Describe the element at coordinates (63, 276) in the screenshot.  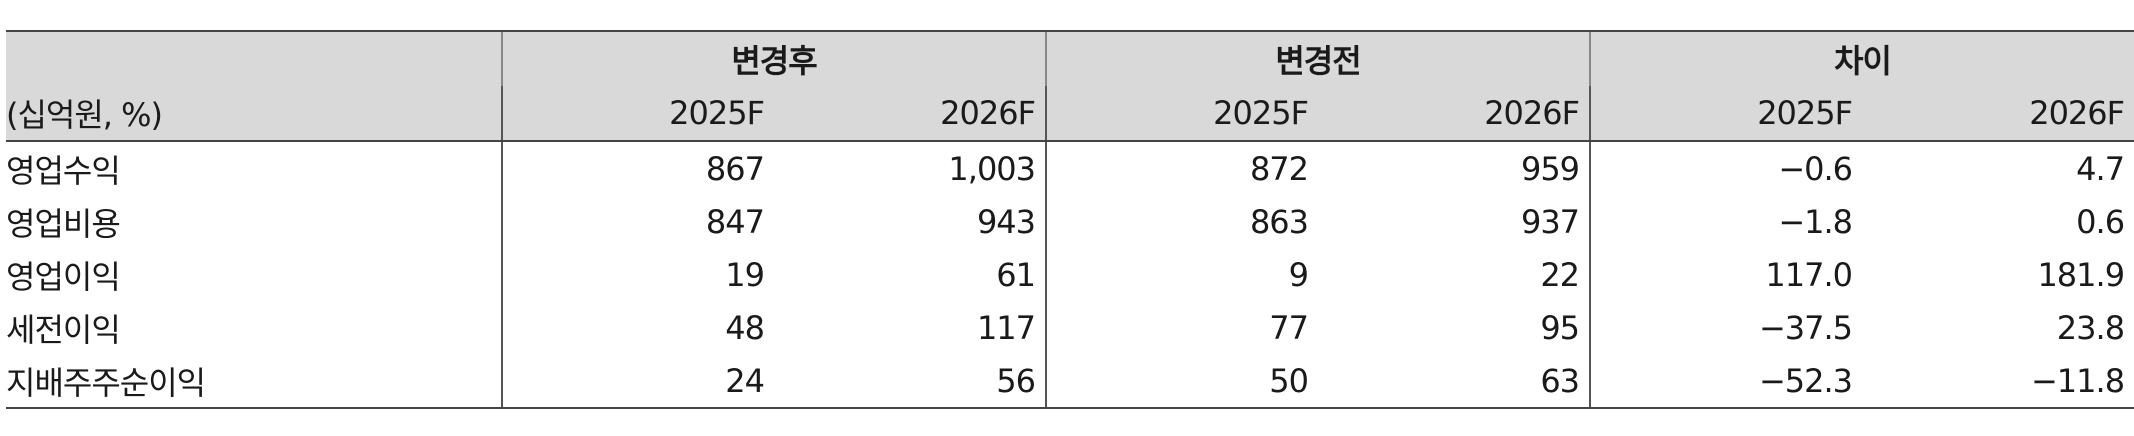
I see `row-label: 영업이익` at that location.